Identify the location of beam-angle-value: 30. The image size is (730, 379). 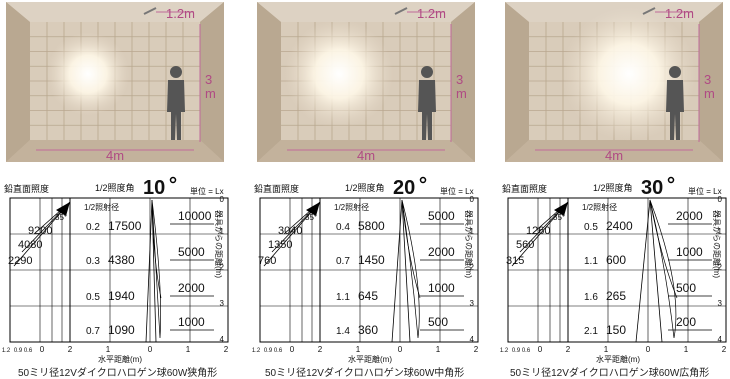
(652, 188).